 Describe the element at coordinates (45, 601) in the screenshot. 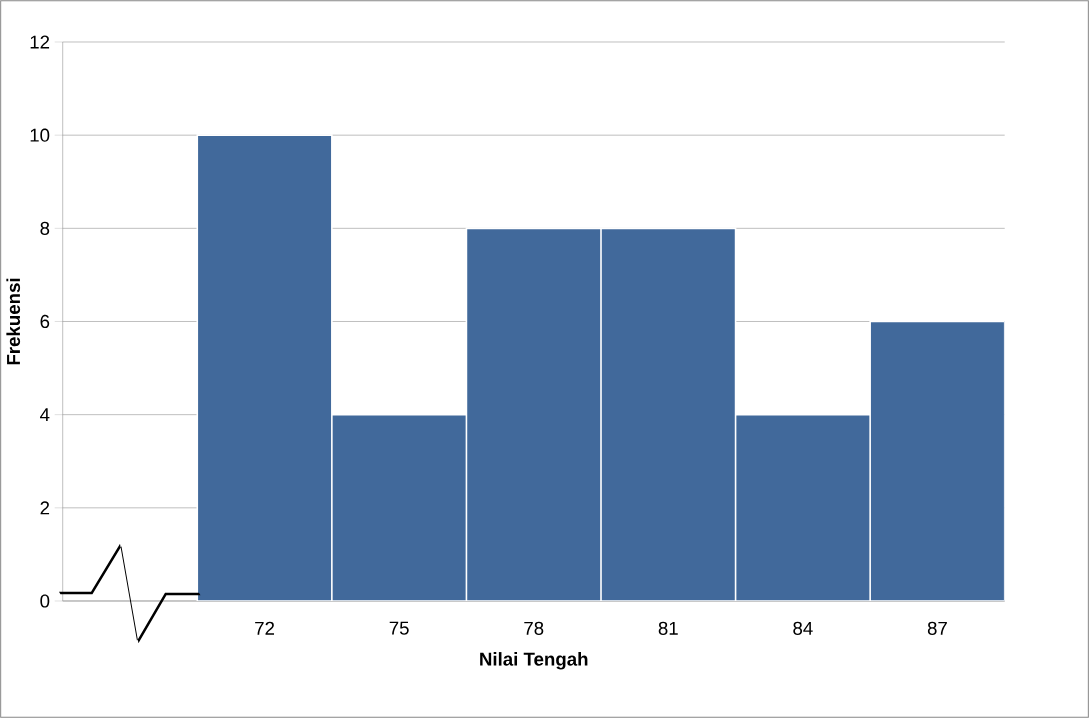

I see `y-tick-label: 0` at that location.